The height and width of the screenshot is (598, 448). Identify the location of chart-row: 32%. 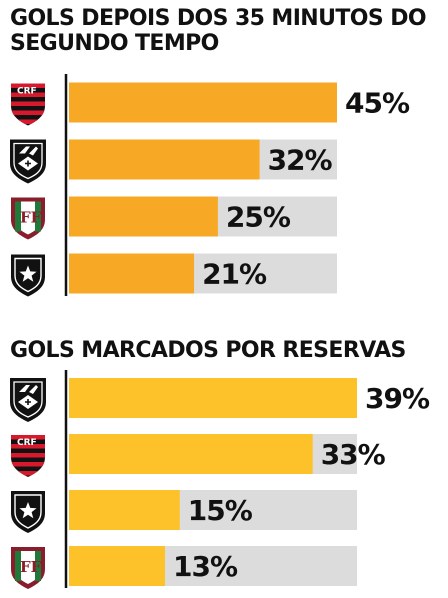
(173, 161).